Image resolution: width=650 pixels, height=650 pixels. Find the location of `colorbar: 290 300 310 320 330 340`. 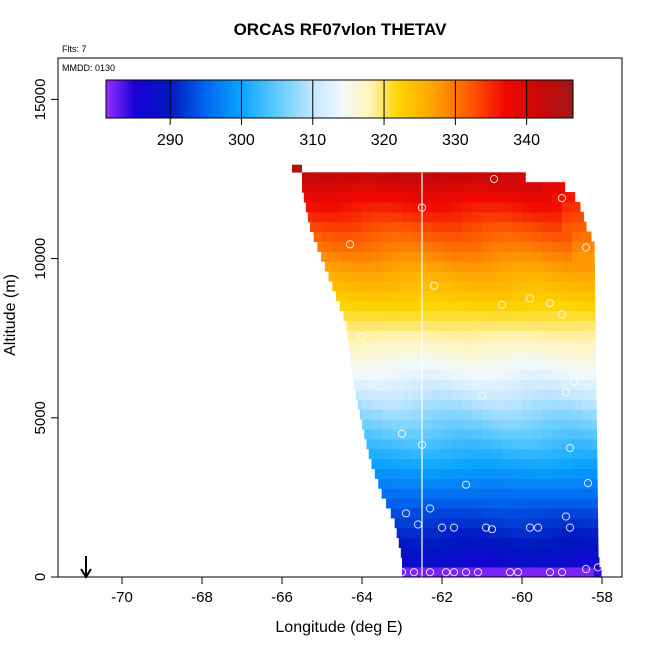

colorbar: 290 300 310 320 330 340 is located at coordinates (339, 114).